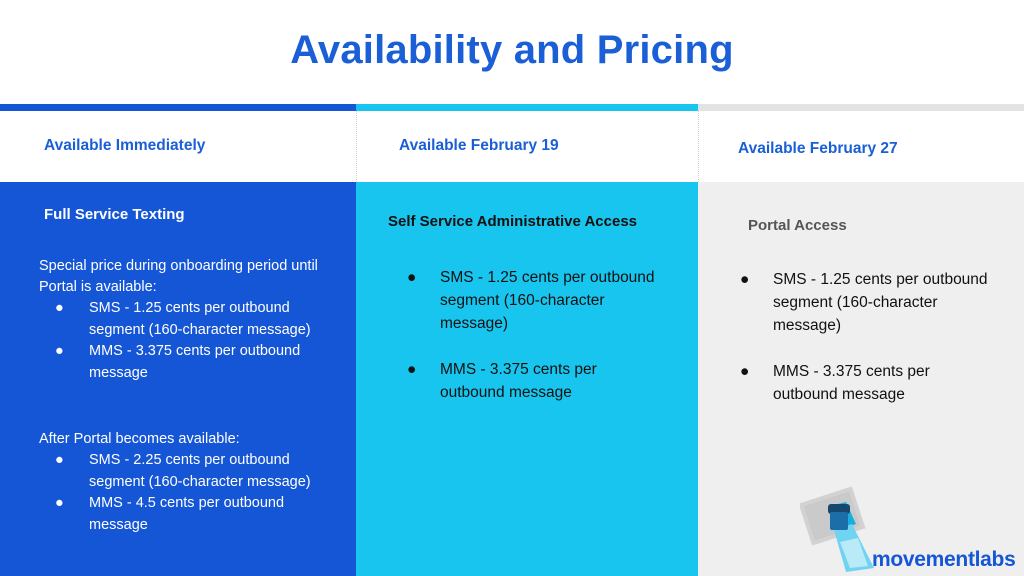 The image size is (1024, 576). I want to click on list-item: ● MMS - 4.5 cents per outbound message, so click(192, 514).